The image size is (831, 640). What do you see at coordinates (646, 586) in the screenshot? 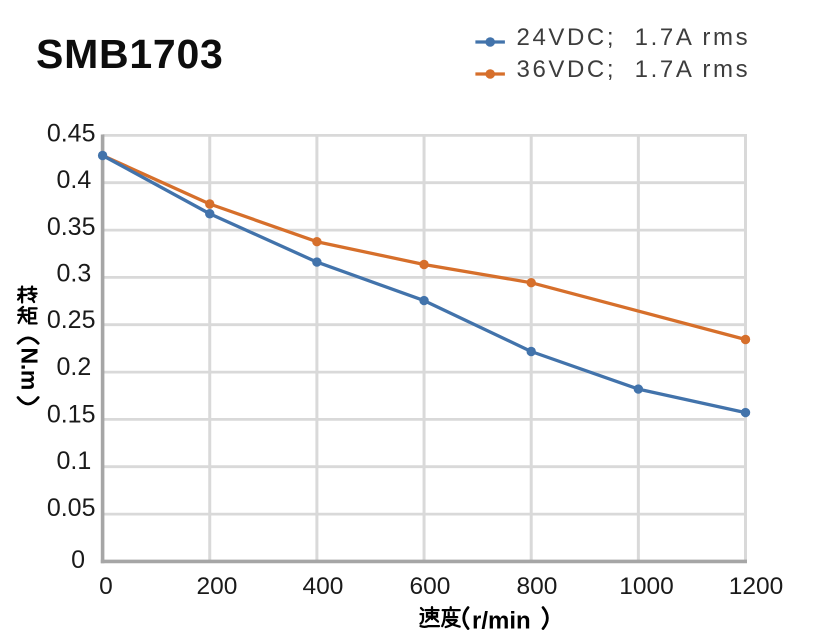
I see `svg-text: 1000` at bounding box center [646, 586].